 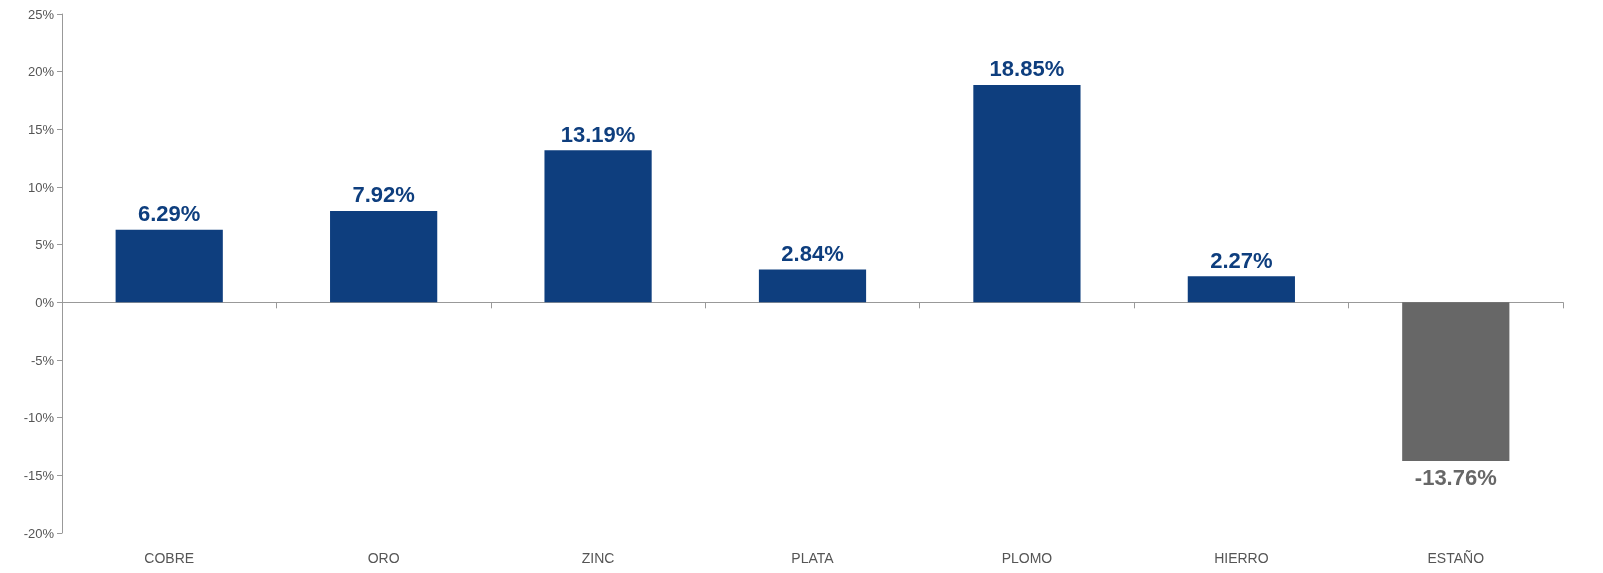 What do you see at coordinates (383, 558) in the screenshot?
I see `x-tick-label: ORO` at bounding box center [383, 558].